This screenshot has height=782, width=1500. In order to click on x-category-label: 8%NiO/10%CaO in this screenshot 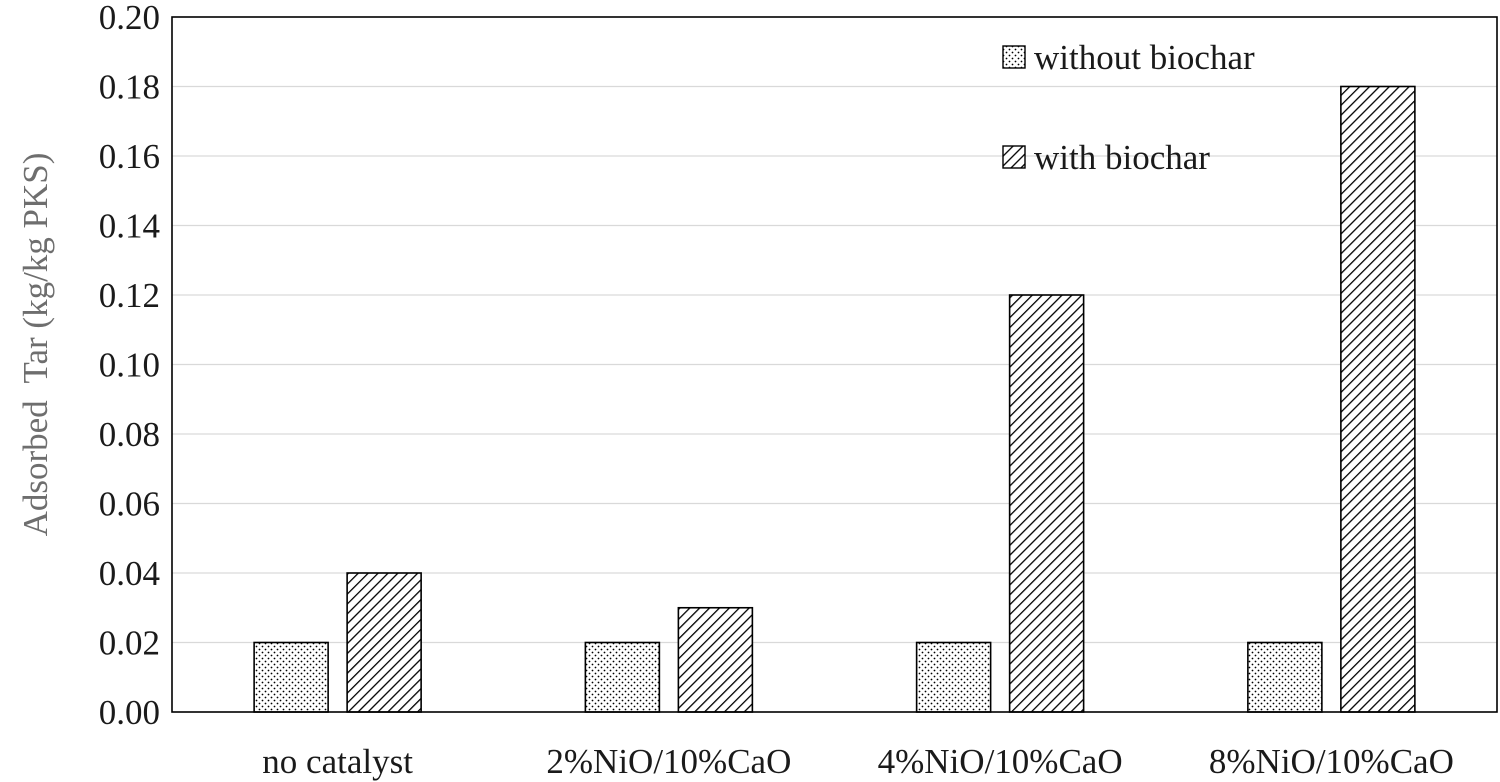, I will do `click(1331, 761)`.